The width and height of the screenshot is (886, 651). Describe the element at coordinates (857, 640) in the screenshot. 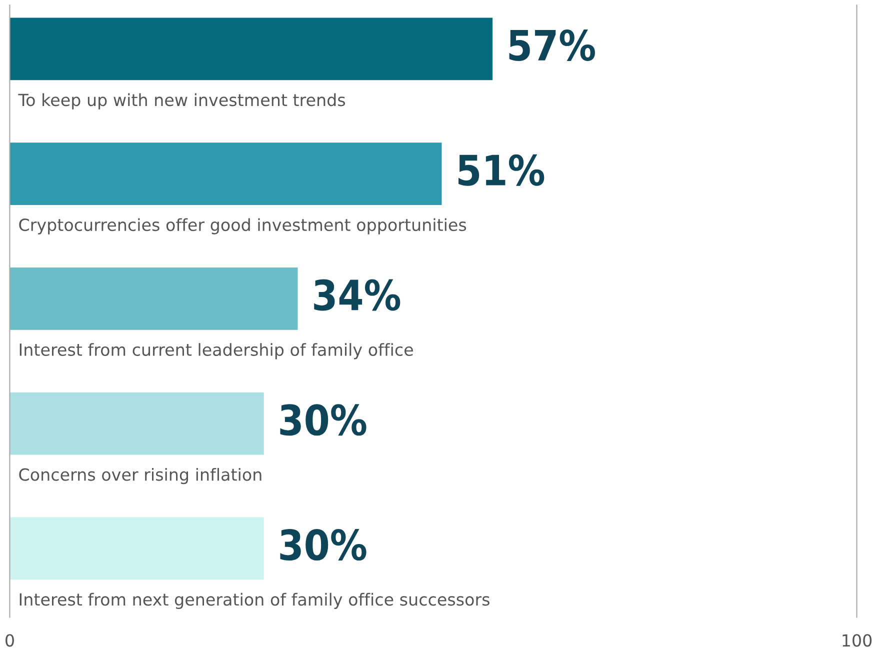

I see `x-tick-label: 100` at that location.